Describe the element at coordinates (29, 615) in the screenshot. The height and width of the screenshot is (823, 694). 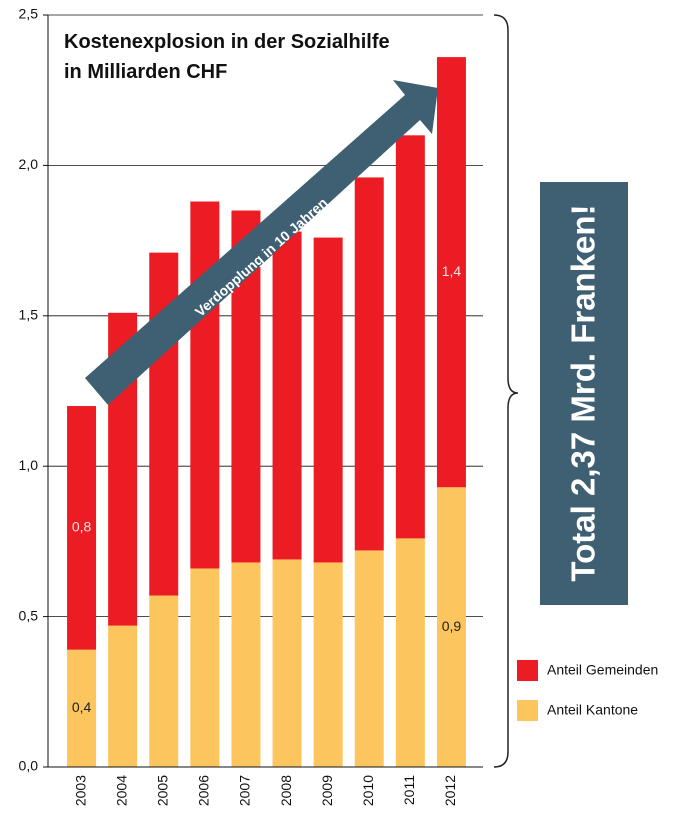
I see `y-tick-label: 0,5` at that location.